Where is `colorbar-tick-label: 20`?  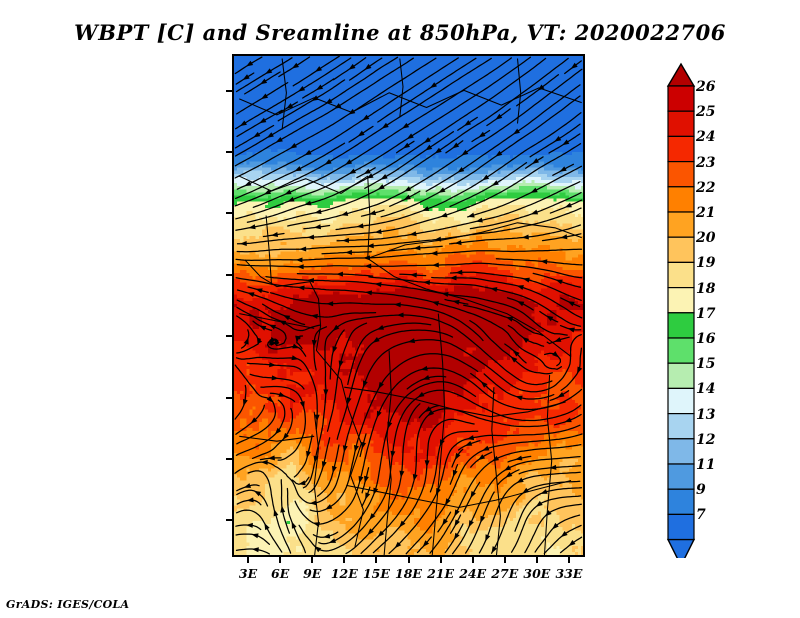
colorbar-tick-label: 20 is located at coordinates (706, 238).